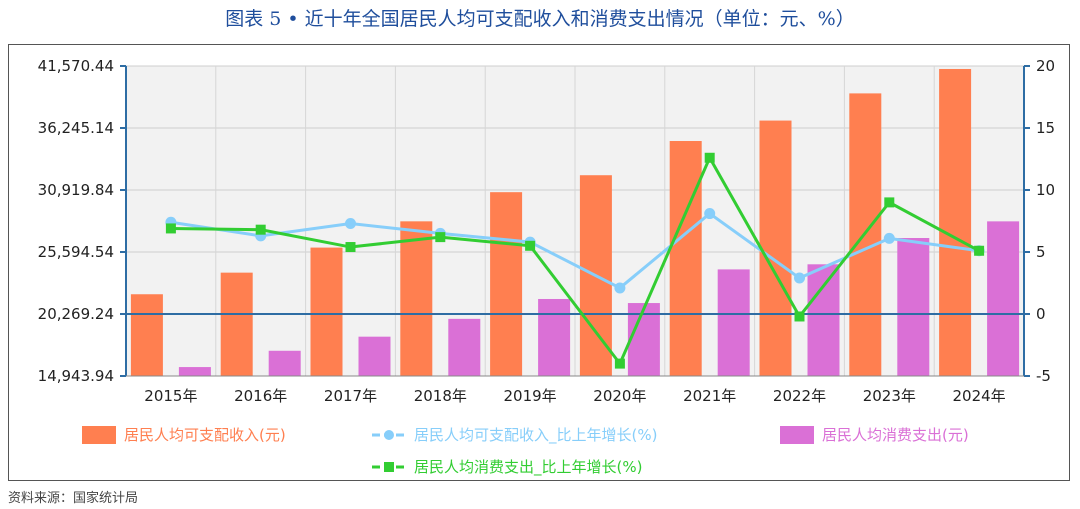 The width and height of the screenshot is (1080, 509). I want to click on legend-income-growth-label: 居民人均可支配收入_比上年增长(%), so click(535, 435).